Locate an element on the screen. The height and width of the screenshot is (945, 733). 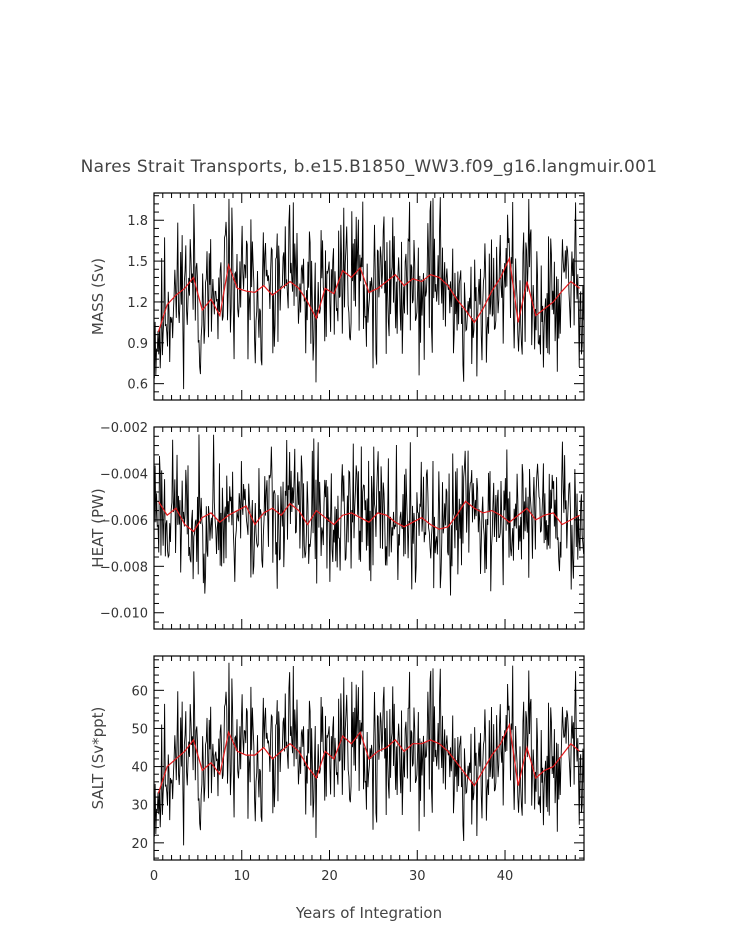
salt-y-axis-label: SALT (Sv*ppt) is located at coordinates (98, 758).